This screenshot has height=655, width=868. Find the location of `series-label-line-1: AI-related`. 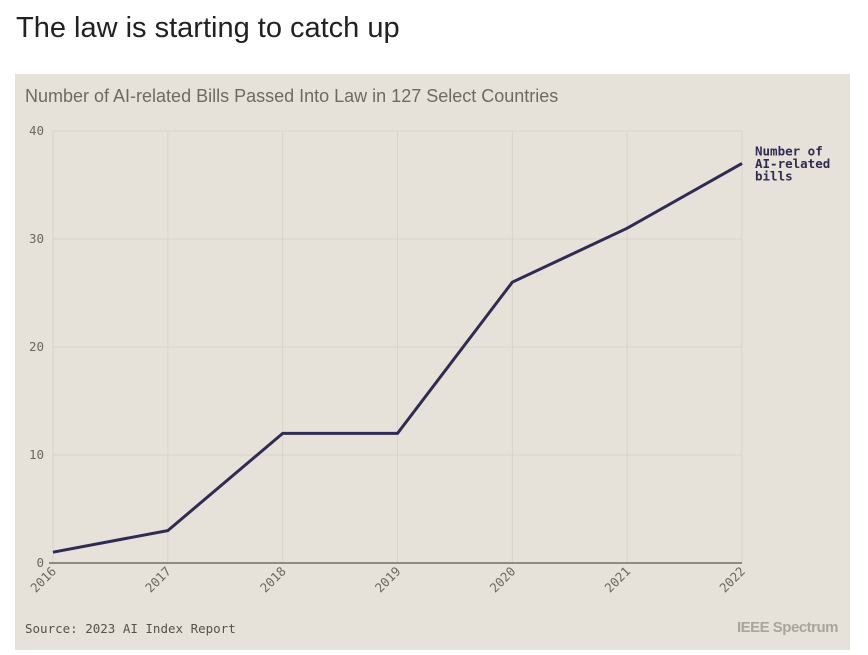

series-label-line-1: AI-related is located at coordinates (792, 163).